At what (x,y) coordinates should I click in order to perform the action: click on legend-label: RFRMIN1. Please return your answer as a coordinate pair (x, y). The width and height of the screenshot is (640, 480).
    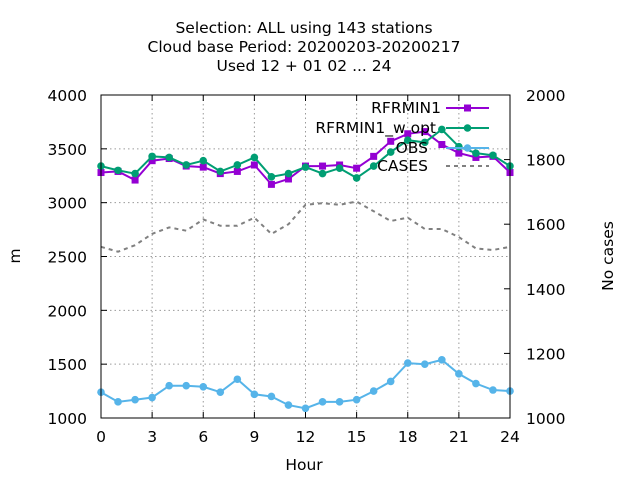
    Looking at the image, I should click on (406, 108).